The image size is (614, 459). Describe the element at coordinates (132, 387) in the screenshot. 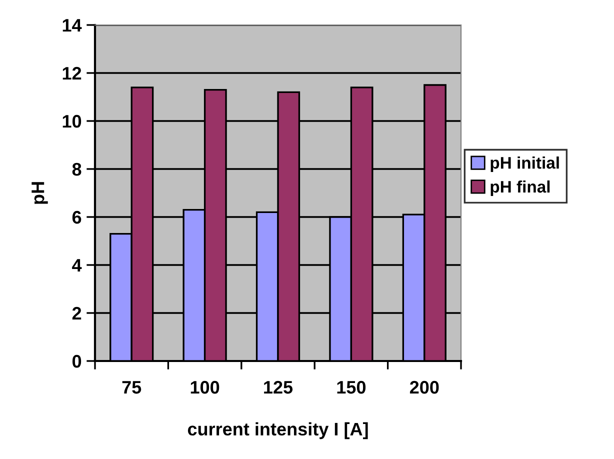

I see `x-tick-label: 75` at that location.